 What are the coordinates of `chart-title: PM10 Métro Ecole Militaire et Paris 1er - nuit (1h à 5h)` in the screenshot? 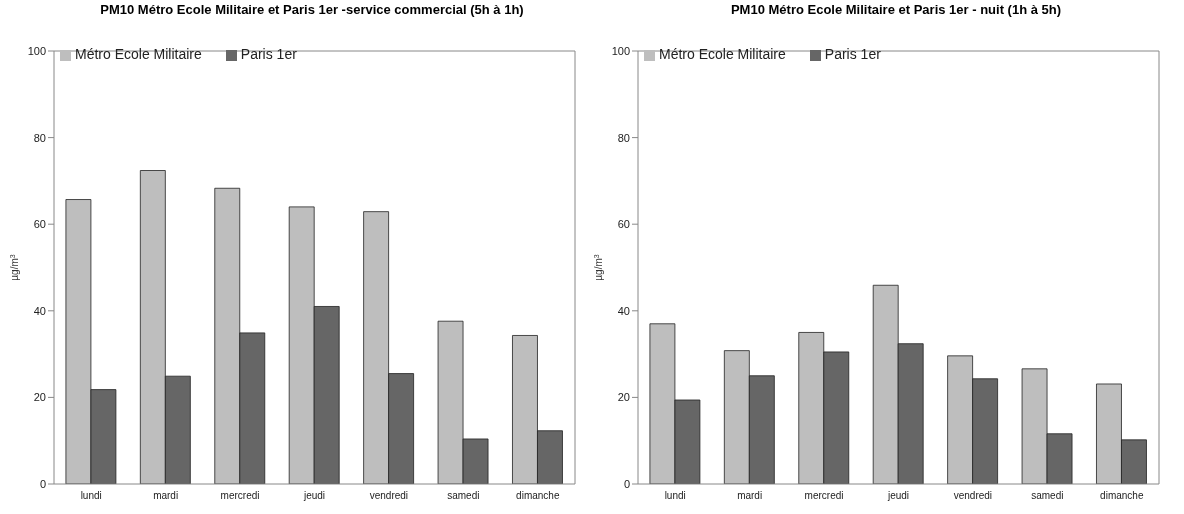 It's located at (896, 10).